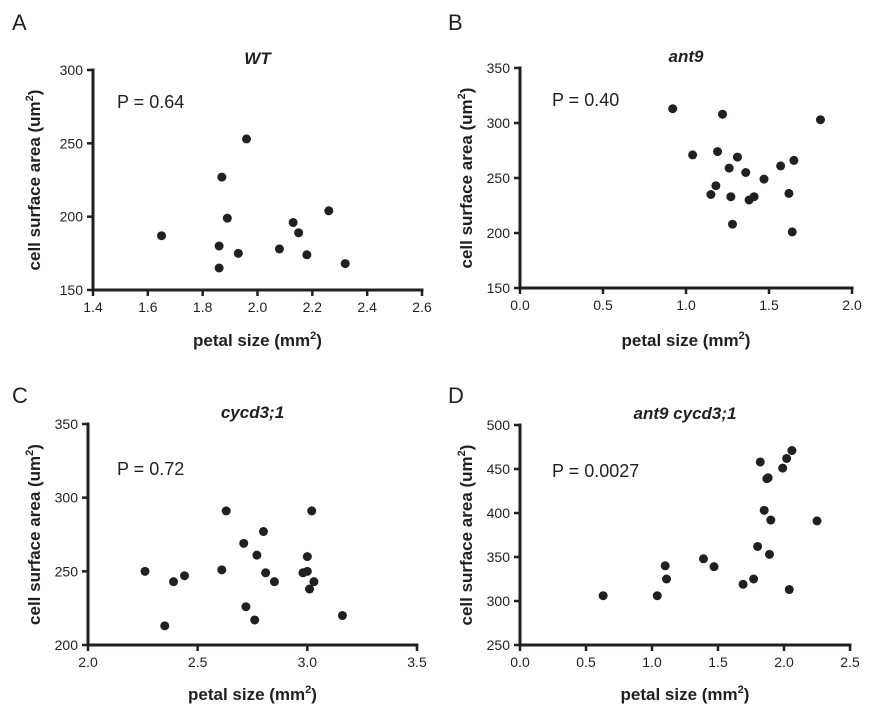 Image resolution: width=870 pixels, height=705 pixels. Describe the element at coordinates (258, 58) in the screenshot. I see `panel-a-title: WT` at that location.